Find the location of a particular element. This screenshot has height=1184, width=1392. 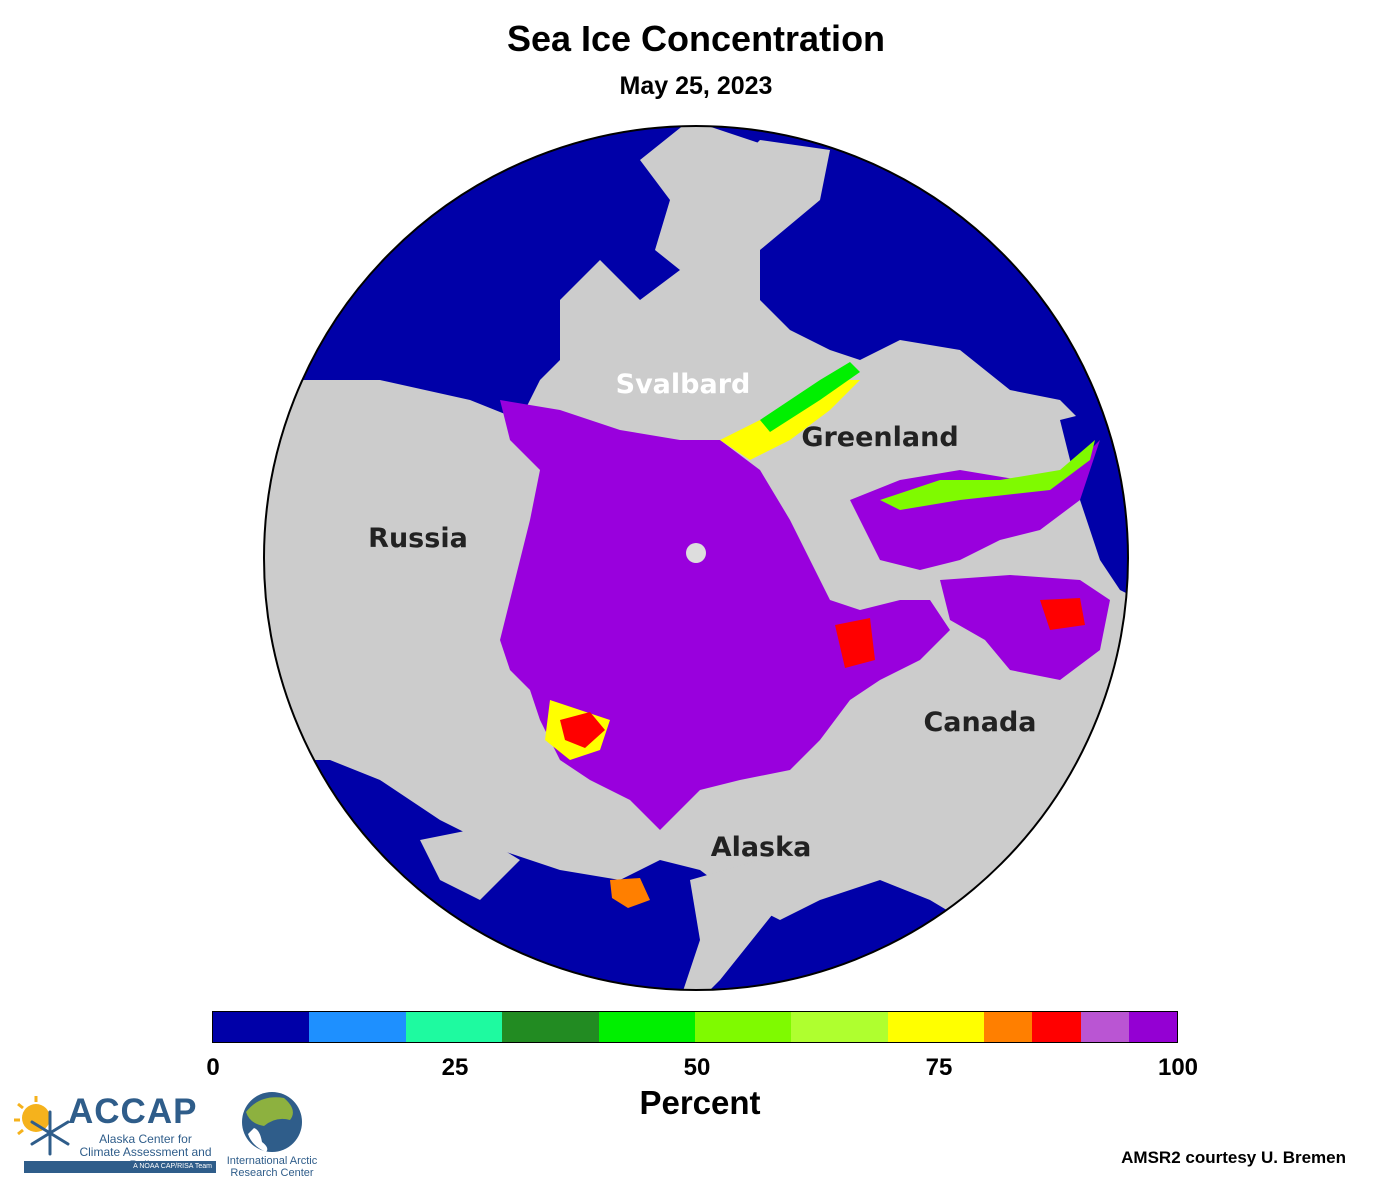

date-subtitle: May 25, 2023 is located at coordinates (696, 86).